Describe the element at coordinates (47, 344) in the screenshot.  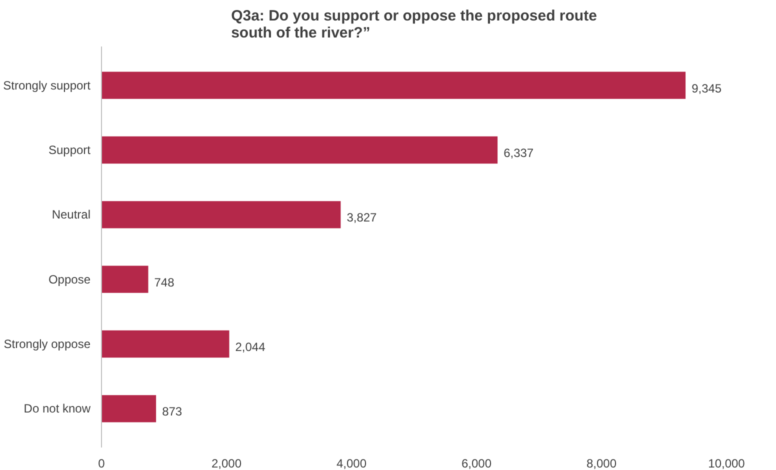
I see `y-tick-label: Strongly oppose` at that location.